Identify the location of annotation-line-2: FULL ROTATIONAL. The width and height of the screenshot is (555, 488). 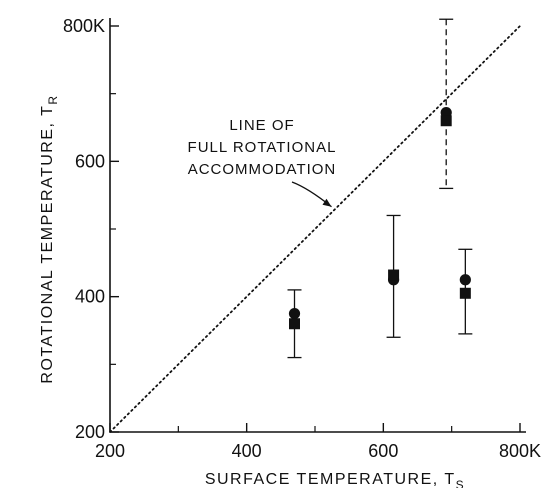
(262, 147).